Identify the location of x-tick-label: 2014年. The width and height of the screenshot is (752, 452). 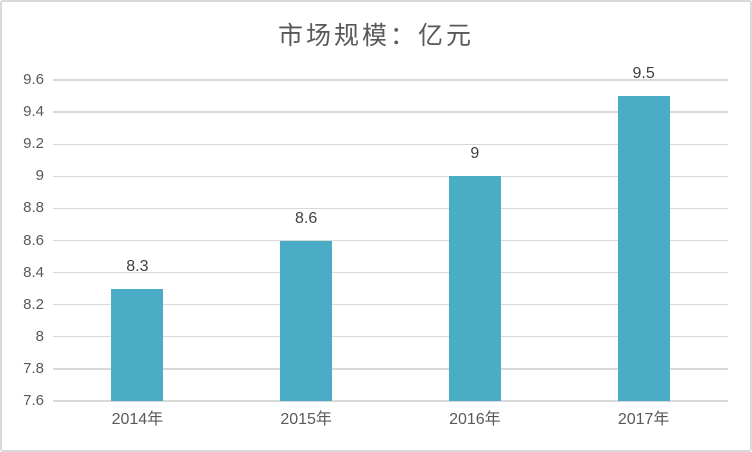
(137, 419).